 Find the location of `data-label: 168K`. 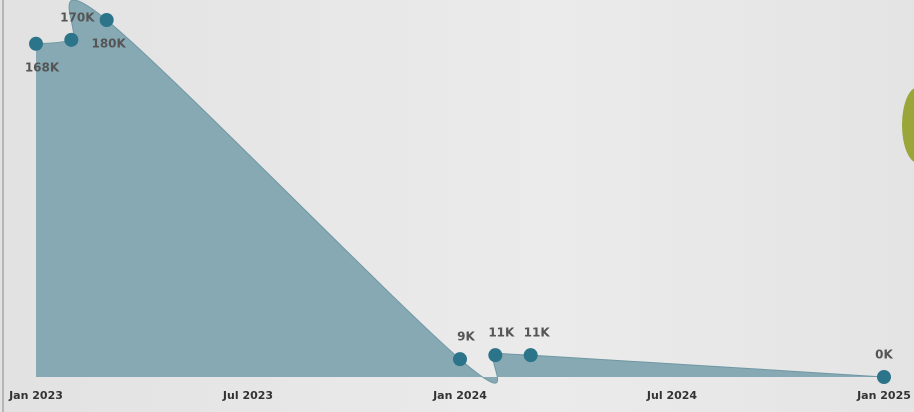

data-label: 168K is located at coordinates (42, 67).